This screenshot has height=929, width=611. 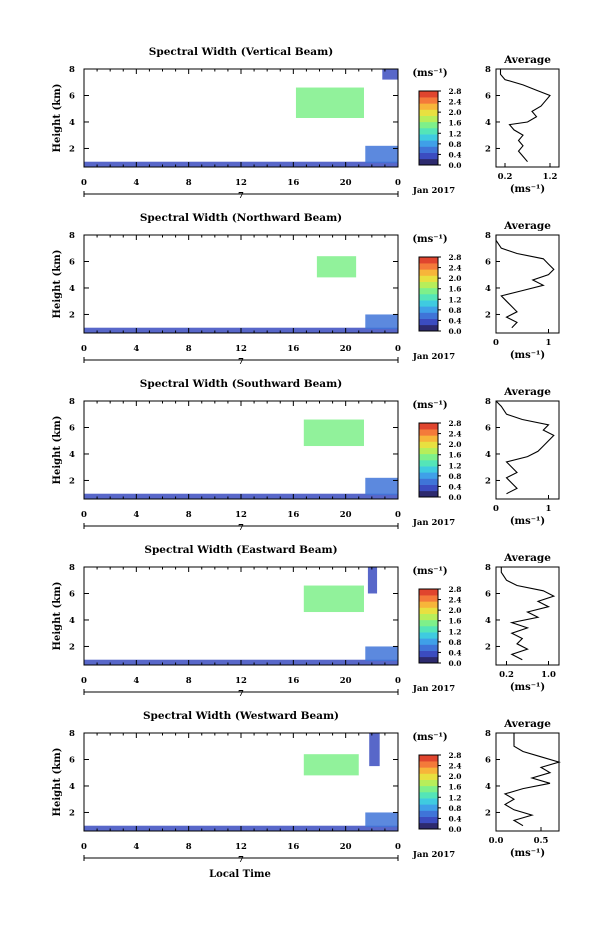 What do you see at coordinates (136, 183) in the screenshot?
I see `x-tick-label: 4` at bounding box center [136, 183].